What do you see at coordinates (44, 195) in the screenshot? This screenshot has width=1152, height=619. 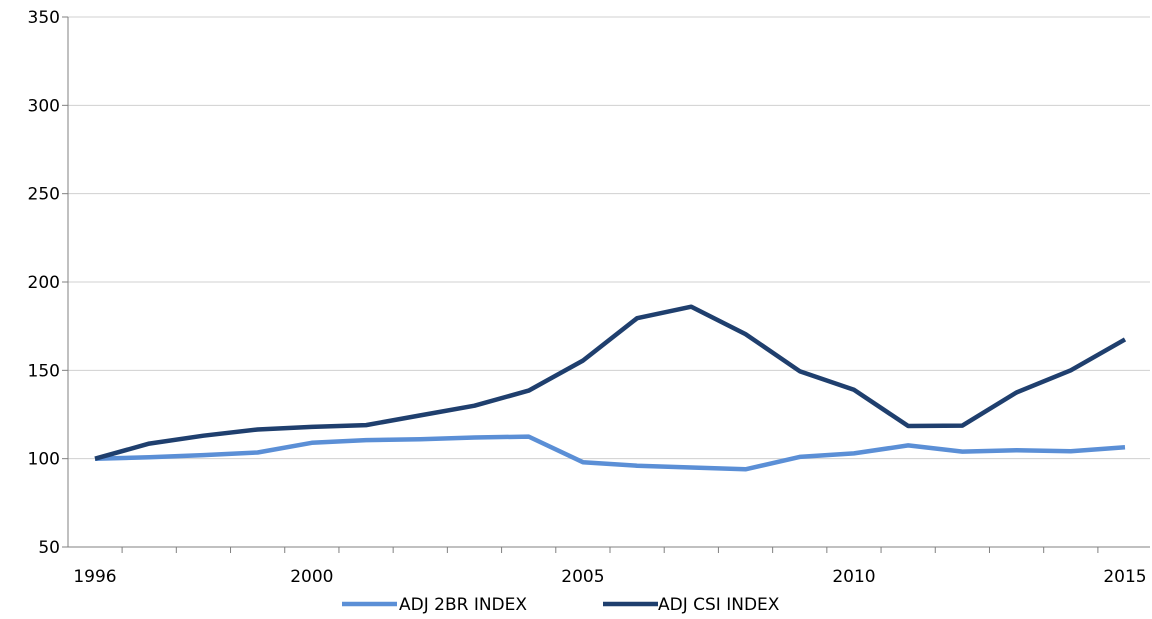 I see `y-tick-label: 250` at bounding box center [44, 195].